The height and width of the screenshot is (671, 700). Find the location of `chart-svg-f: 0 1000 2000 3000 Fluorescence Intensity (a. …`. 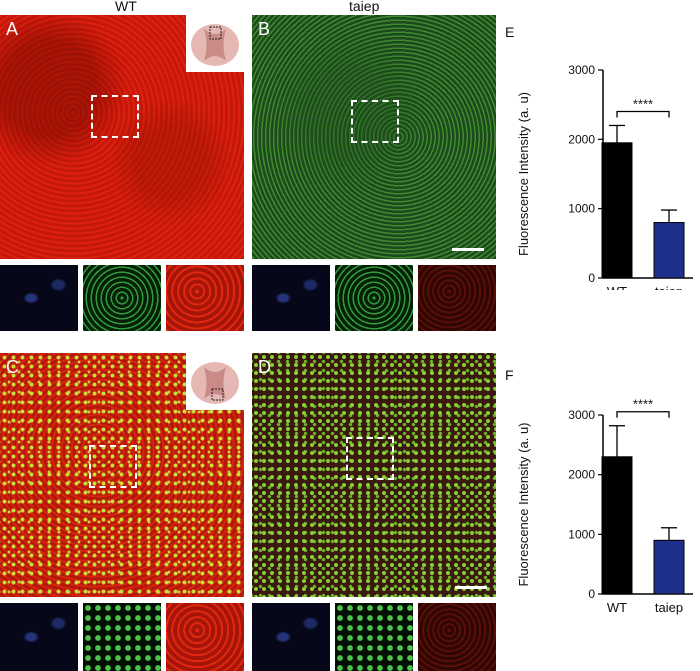

chart-svg-f: 0 1000 2000 3000 Fluorescence Intensity (a. … is located at coordinates (604, 506).